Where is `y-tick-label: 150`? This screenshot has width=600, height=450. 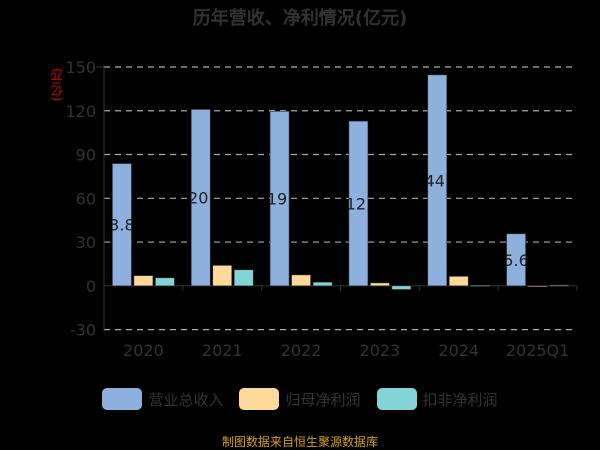
y-tick-label: 150 is located at coordinates (80, 67).